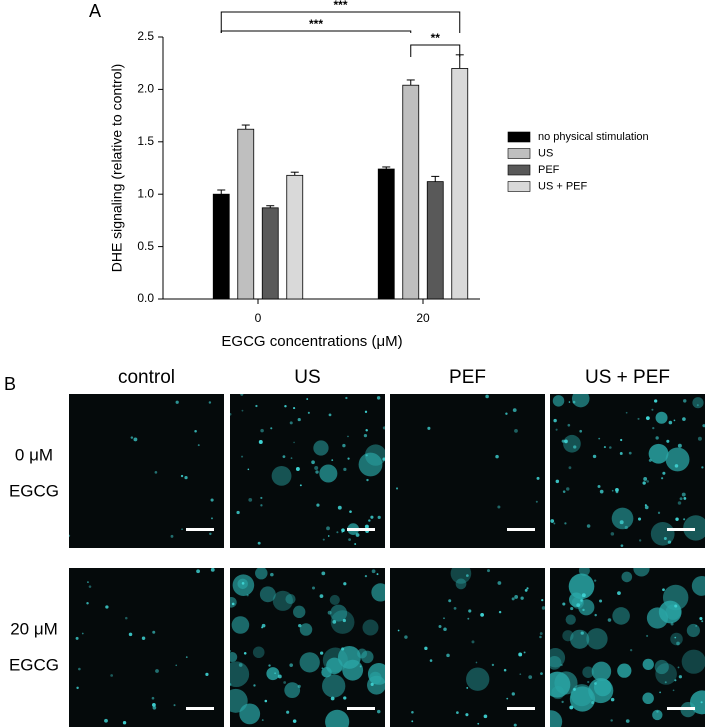  I want to click on row-label: 20 μM, so click(34, 628).